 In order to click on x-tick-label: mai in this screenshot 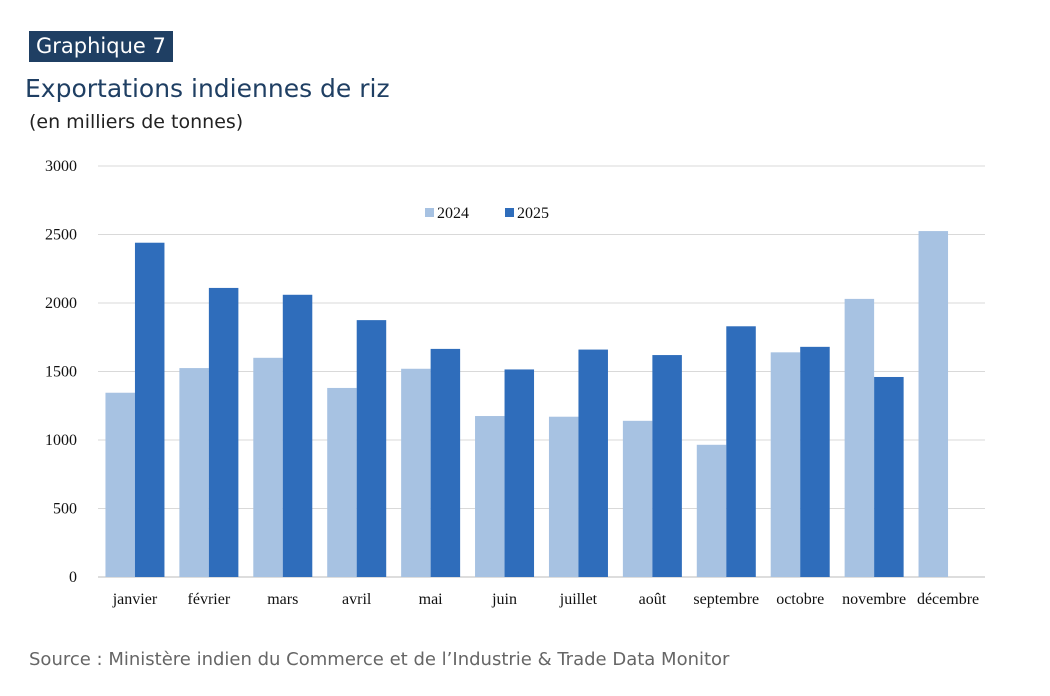, I will do `click(431, 599)`.